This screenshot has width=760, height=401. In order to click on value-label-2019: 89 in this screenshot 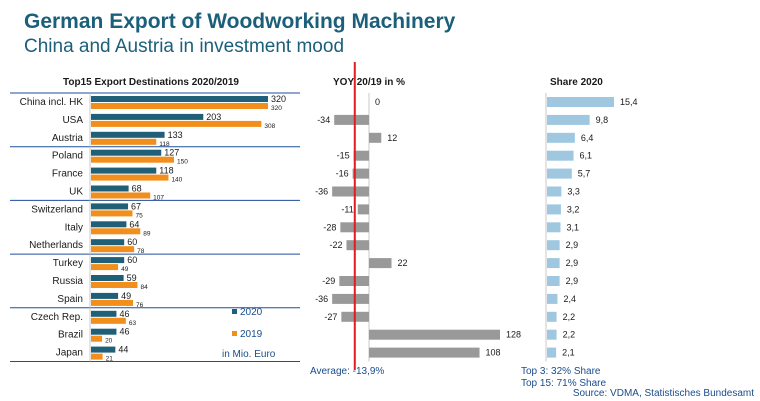, I will do `click(147, 233)`.